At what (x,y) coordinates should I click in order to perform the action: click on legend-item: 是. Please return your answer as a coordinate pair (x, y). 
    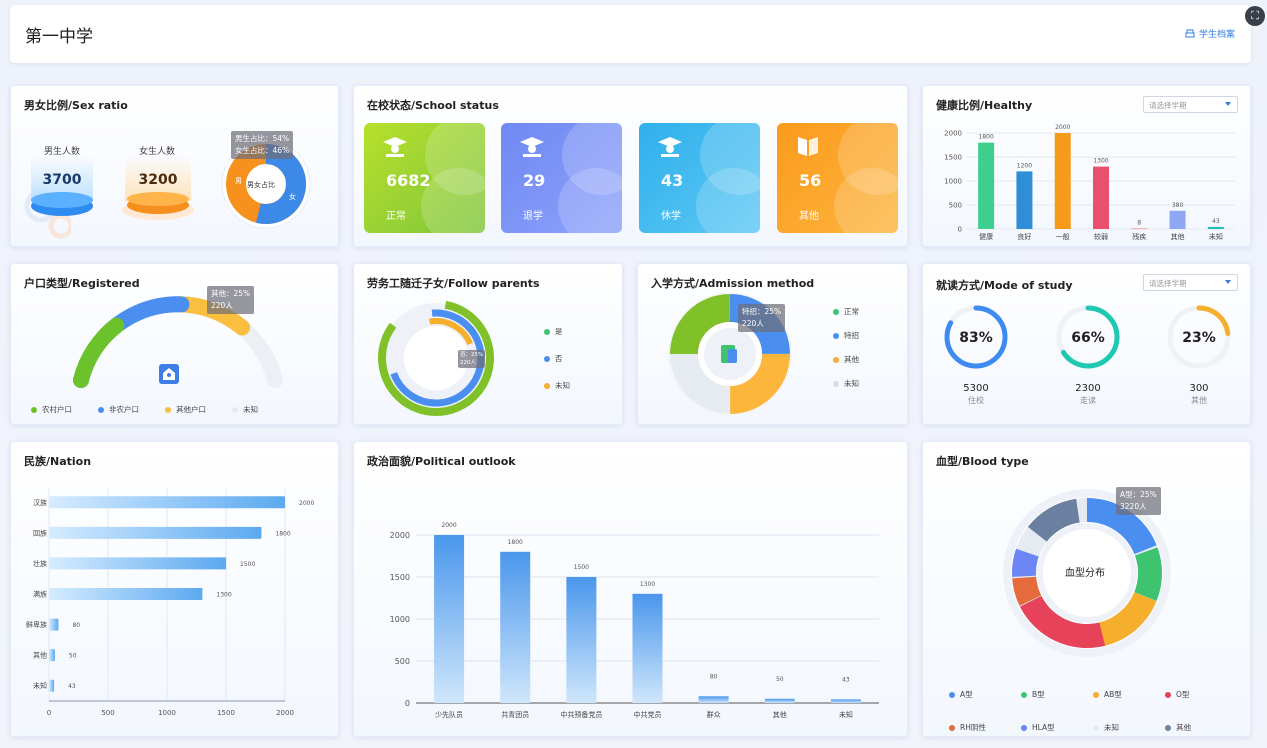
    Looking at the image, I should click on (557, 331).